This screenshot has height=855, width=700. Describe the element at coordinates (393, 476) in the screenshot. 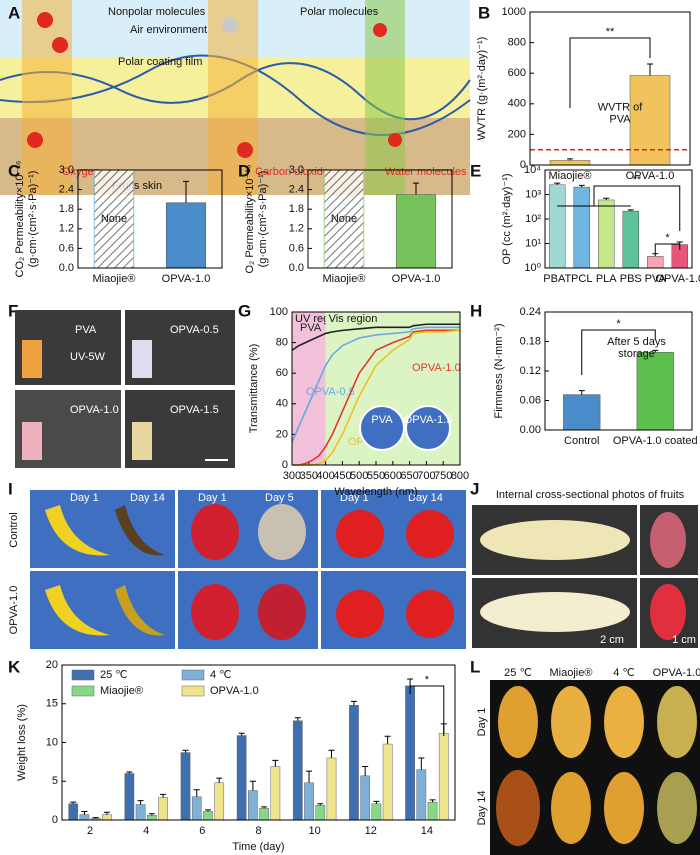

I see `x-tick-label: 600` at that location.